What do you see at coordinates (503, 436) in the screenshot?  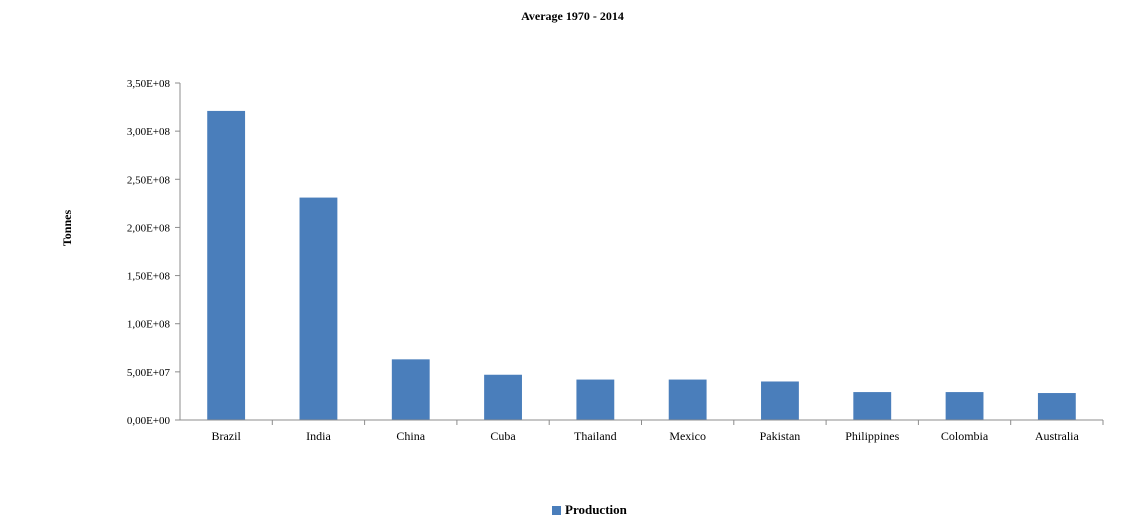 I see `x-tick-label: Cuba` at bounding box center [503, 436].